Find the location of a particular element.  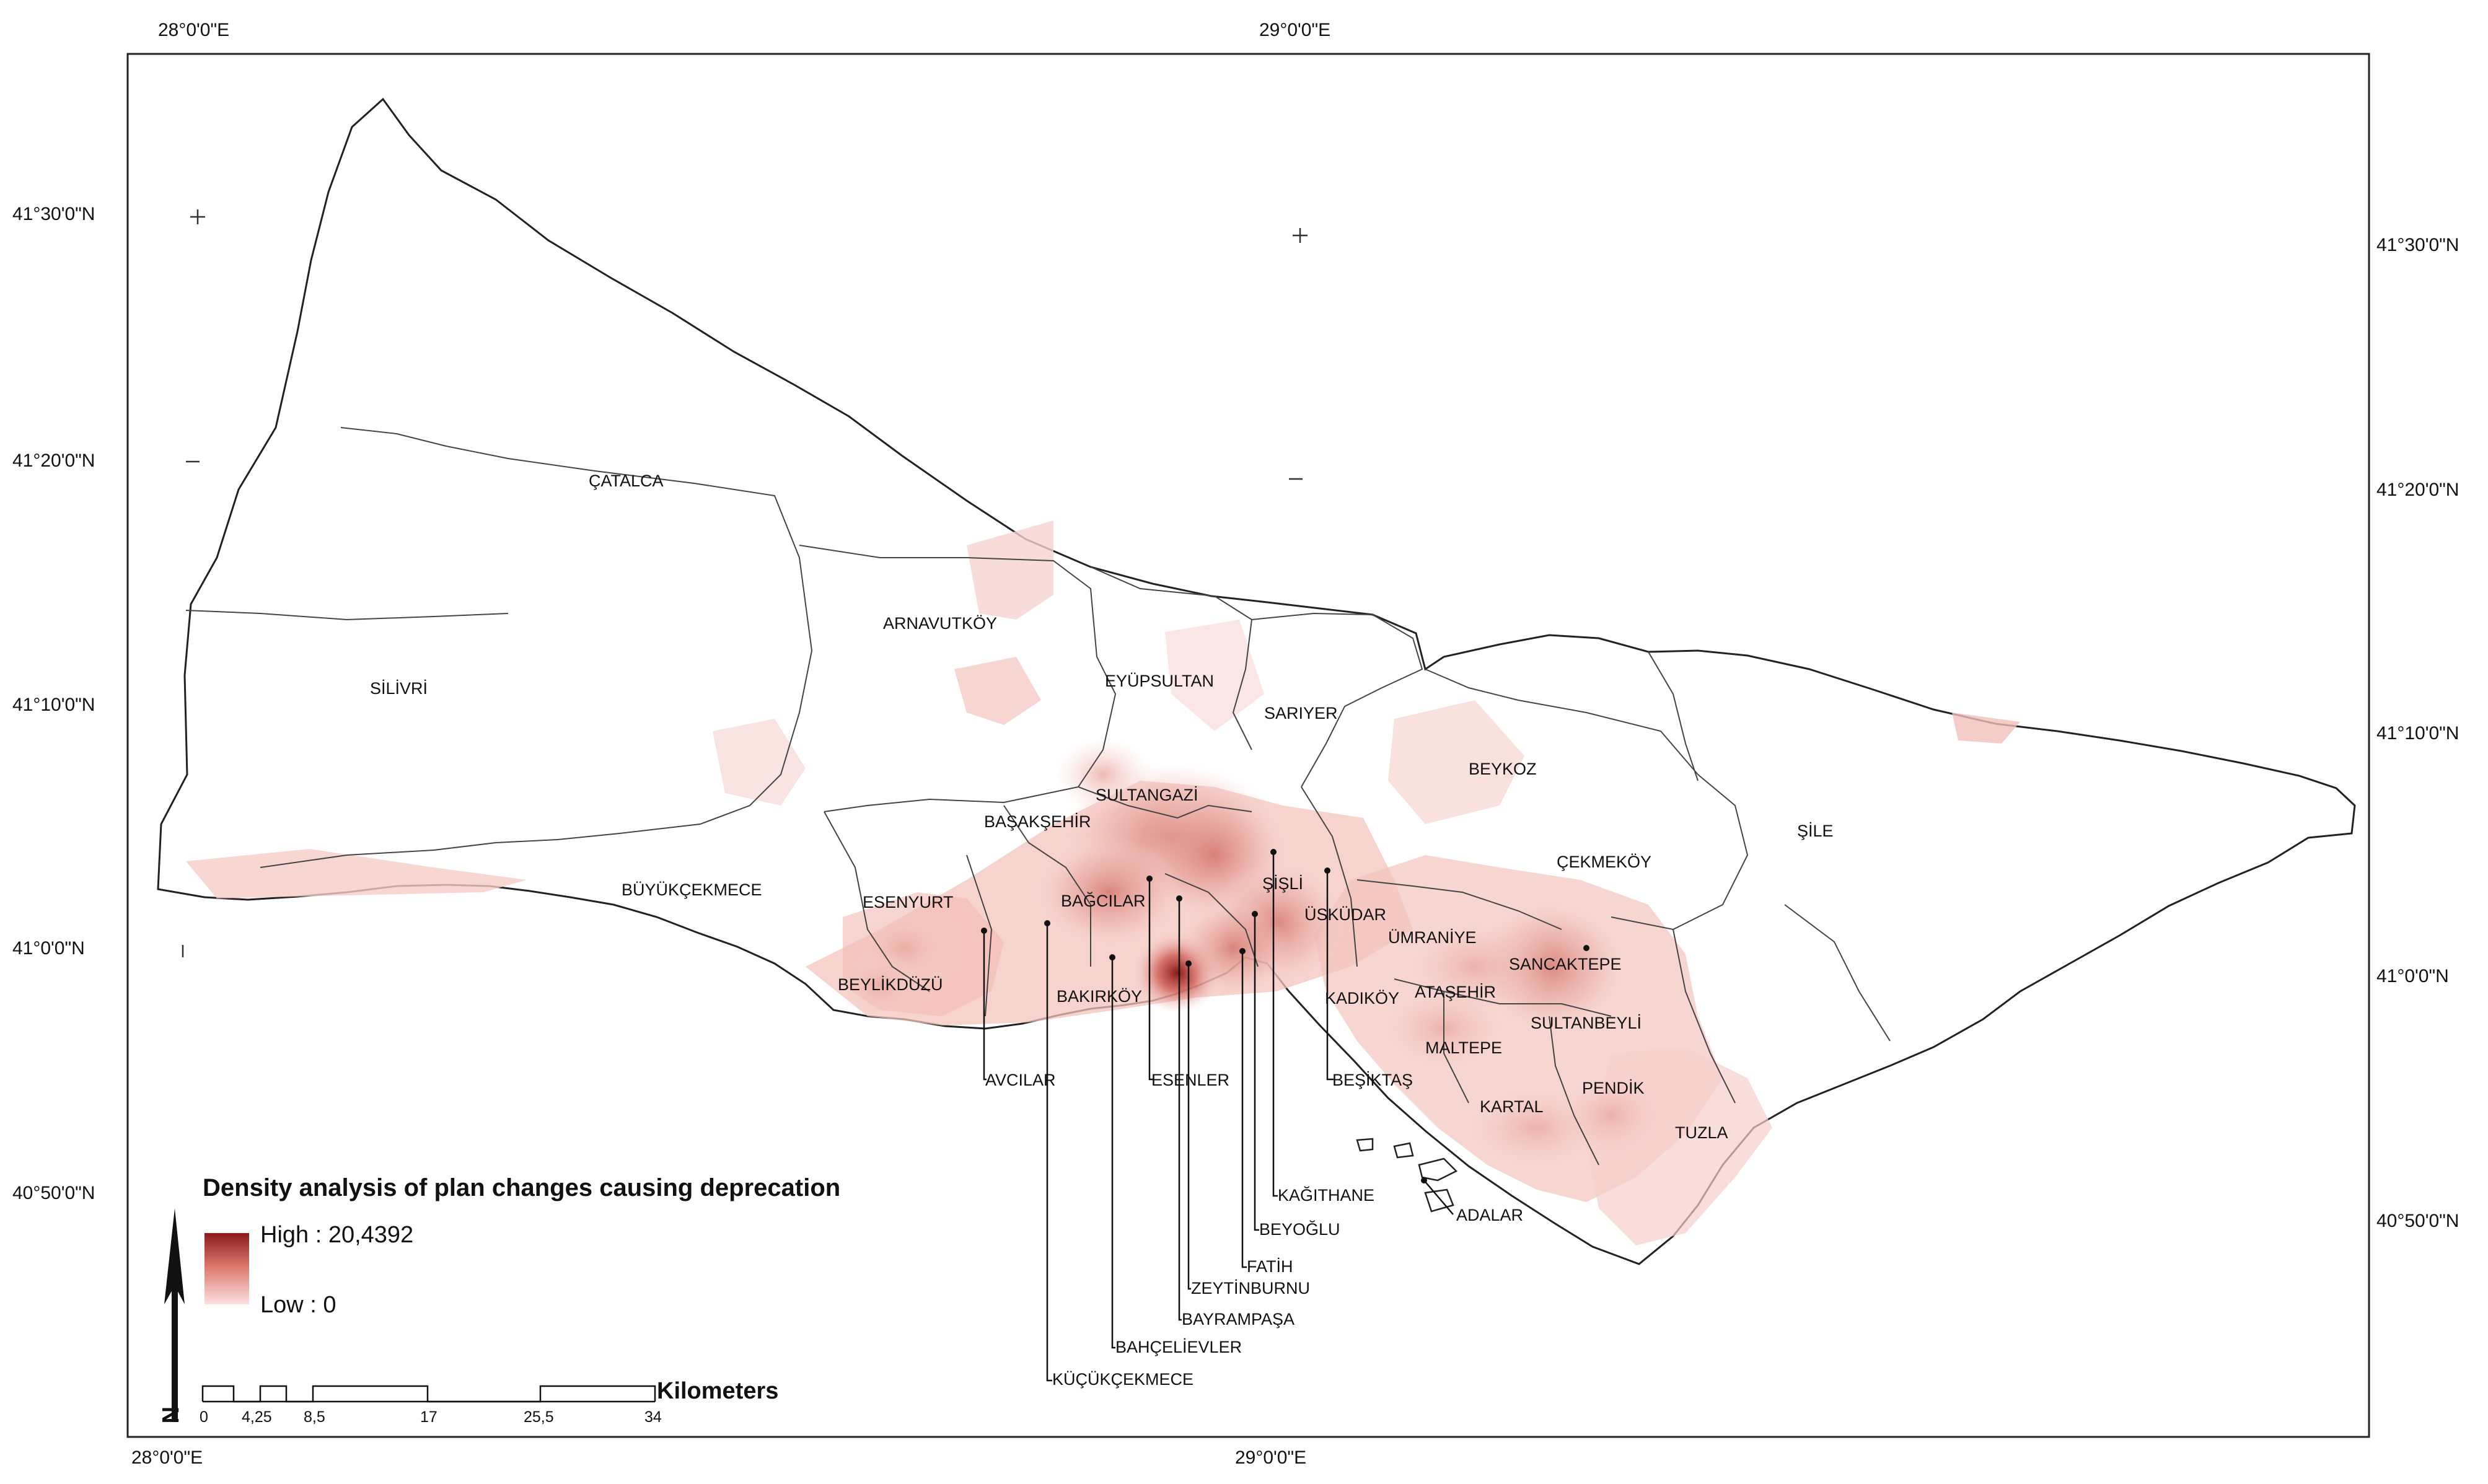

district-label-fatih: FATİH is located at coordinates (1270, 1267).